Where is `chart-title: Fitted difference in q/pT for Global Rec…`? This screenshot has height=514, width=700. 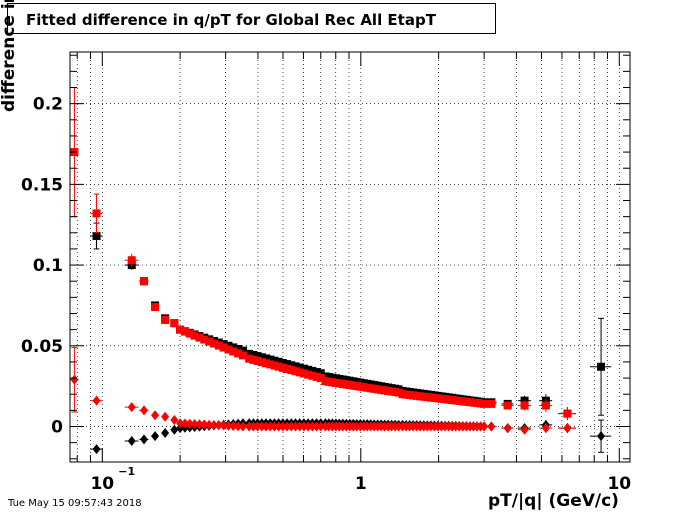 chart-title: Fitted difference in q/pT for Global Rec… is located at coordinates (231, 20).